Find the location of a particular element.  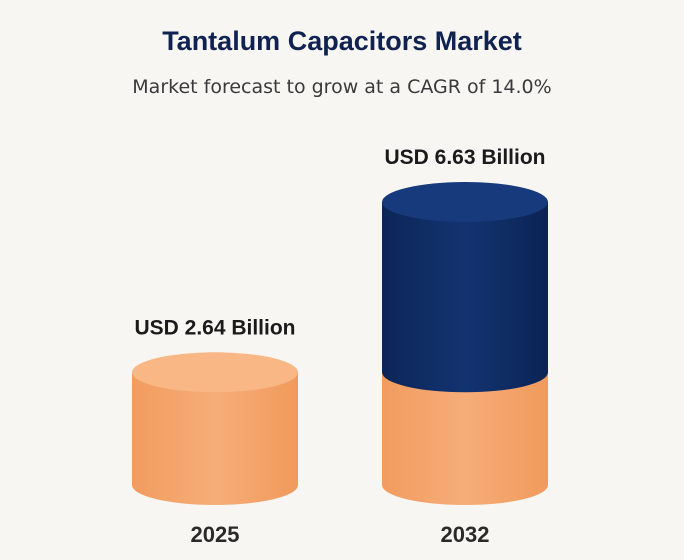

category-label: 2025 is located at coordinates (215, 534).